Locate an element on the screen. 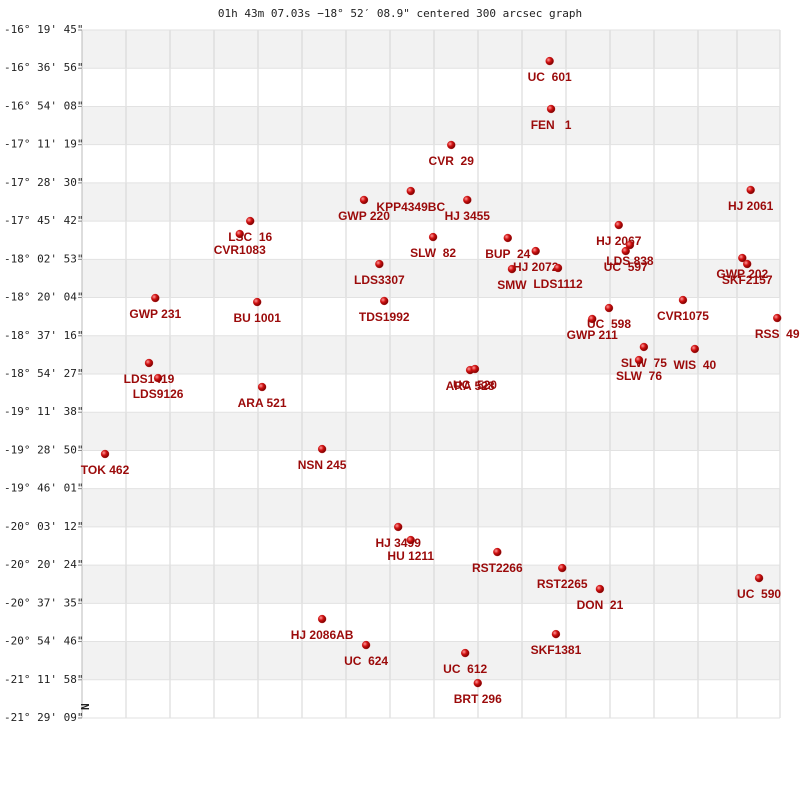 The width and height of the screenshot is (800, 800). star-label: FEN 1 is located at coordinates (551, 125).